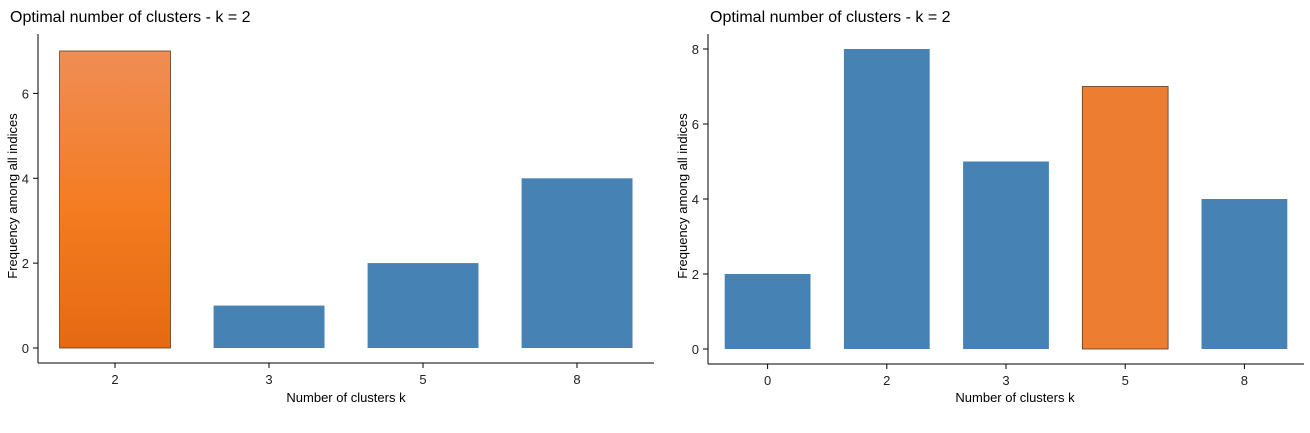  What do you see at coordinates (346, 375) in the screenshot?
I see `x-ticks: 2 3 5 8` at bounding box center [346, 375].